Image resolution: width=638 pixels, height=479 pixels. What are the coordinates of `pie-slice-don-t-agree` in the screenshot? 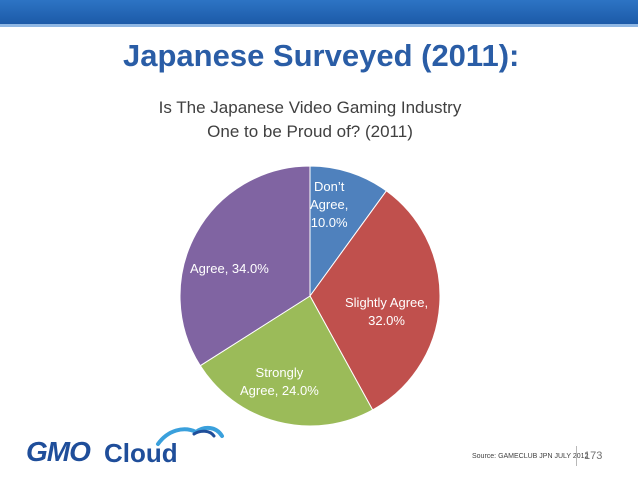 It's located at (348, 231).